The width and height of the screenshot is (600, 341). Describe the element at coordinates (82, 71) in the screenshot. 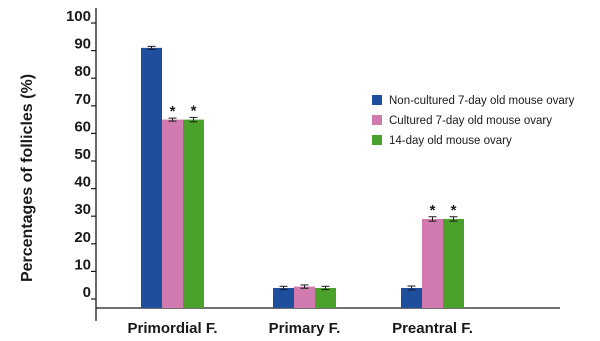

I see `y-tick-label: 80` at that location.